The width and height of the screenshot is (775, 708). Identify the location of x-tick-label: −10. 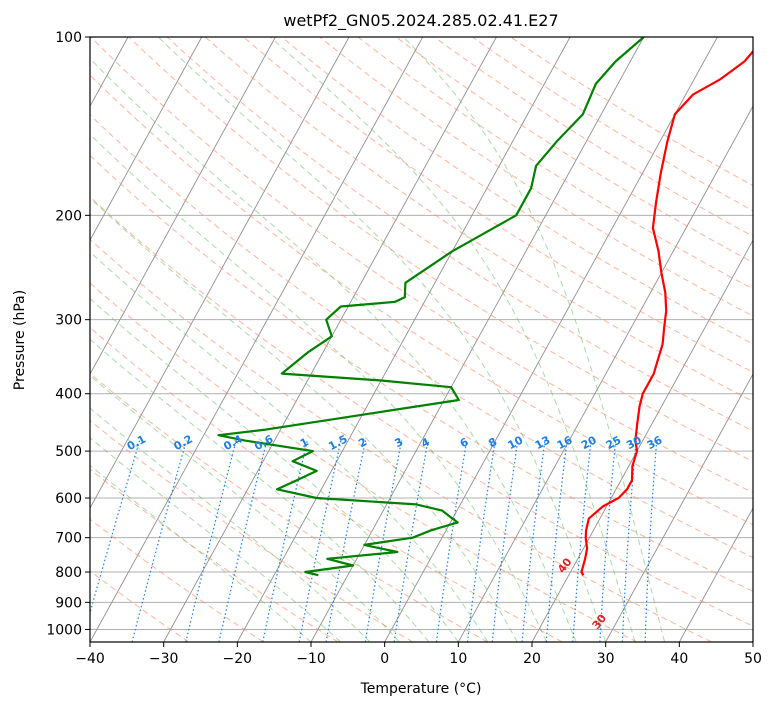
(311, 659).